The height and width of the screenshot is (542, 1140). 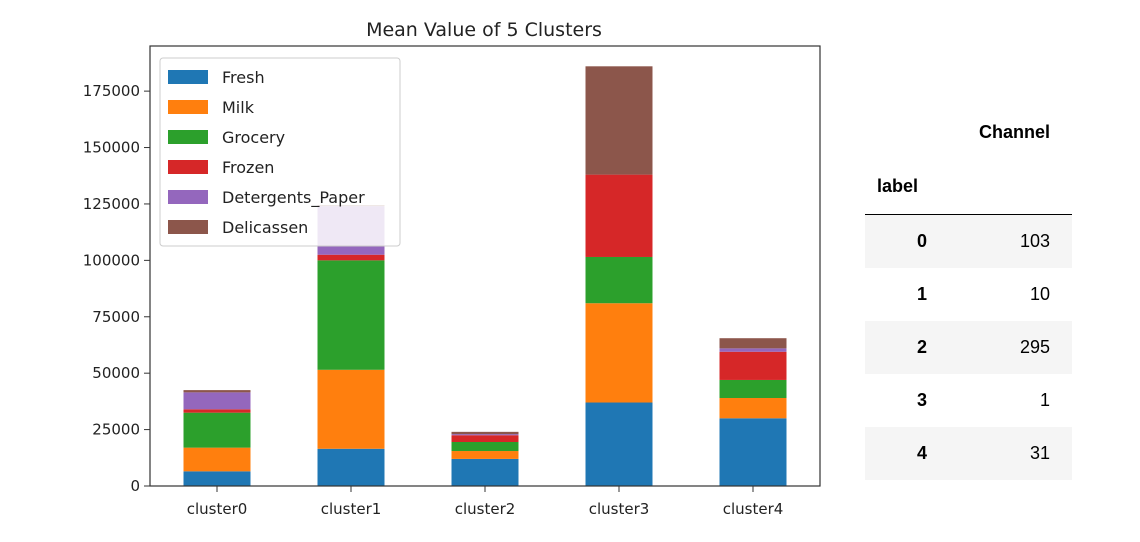 I want to click on row-value: 103, so click(x=1034, y=241).